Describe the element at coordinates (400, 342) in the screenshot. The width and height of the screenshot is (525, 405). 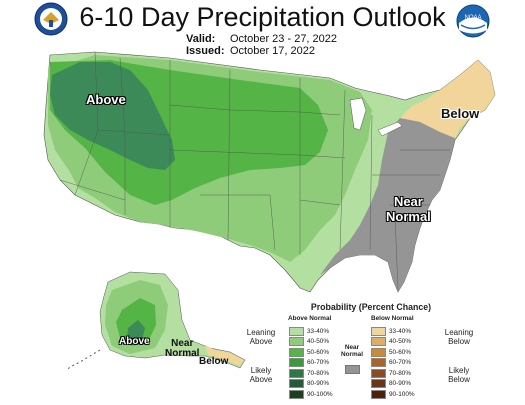
I see `below-swatch-label: 40-50%` at that location.